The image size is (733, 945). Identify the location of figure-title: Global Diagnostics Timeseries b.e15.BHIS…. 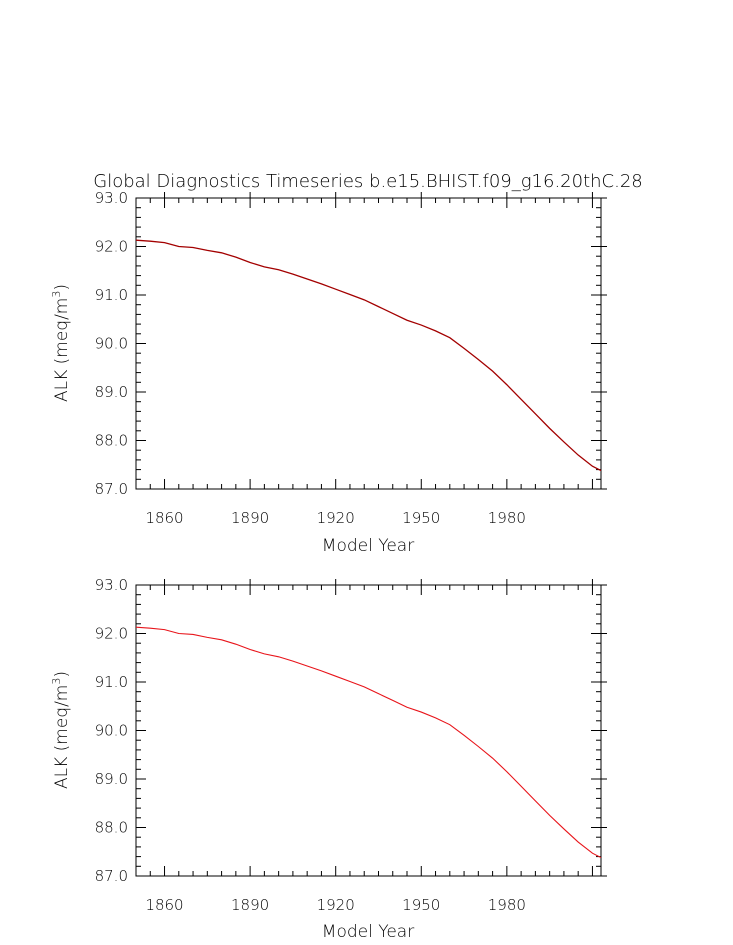
(367, 181).